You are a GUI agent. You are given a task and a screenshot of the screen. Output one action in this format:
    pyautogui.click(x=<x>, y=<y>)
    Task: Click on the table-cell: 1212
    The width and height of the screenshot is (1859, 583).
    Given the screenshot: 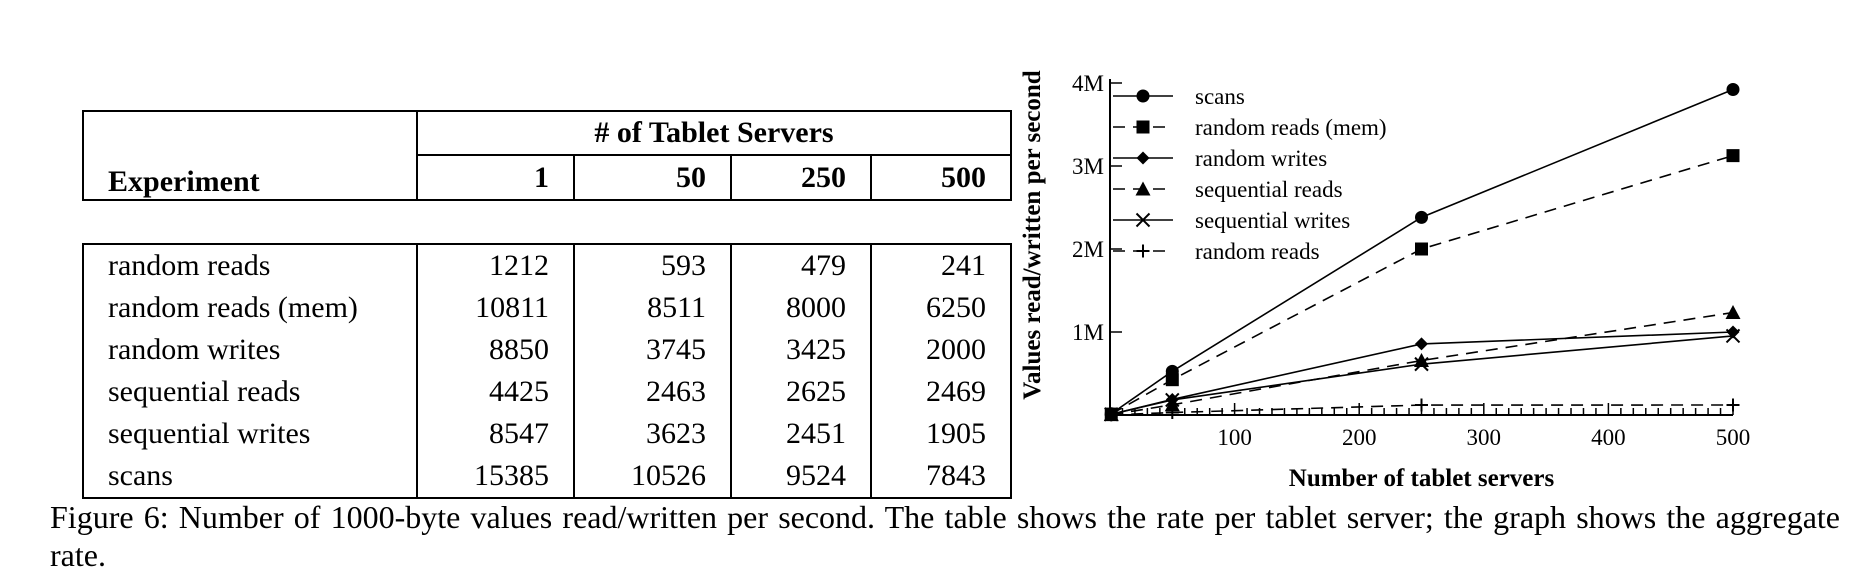 What is the action you would take?
    pyautogui.click(x=496, y=265)
    